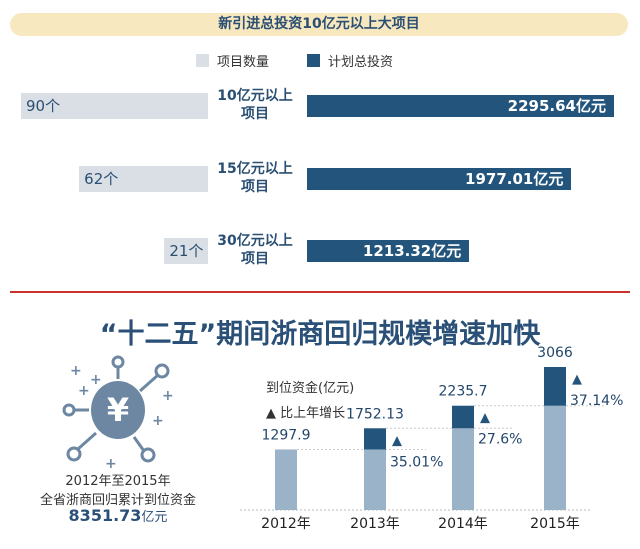 The width and height of the screenshot is (640, 549). What do you see at coordinates (596, 401) in the screenshot?
I see `growth-label: 37.14%` at bounding box center [596, 401].